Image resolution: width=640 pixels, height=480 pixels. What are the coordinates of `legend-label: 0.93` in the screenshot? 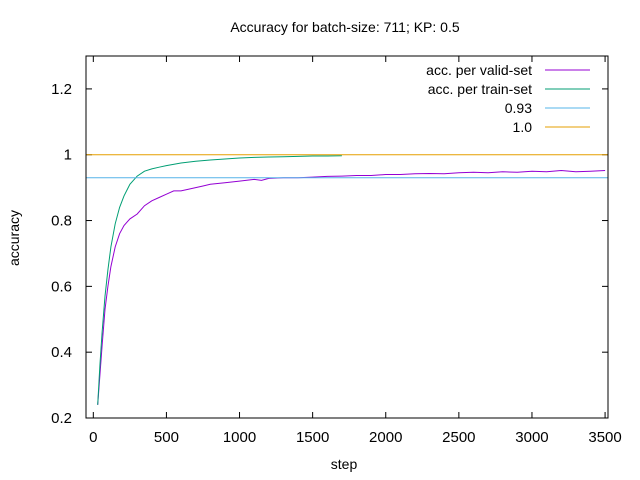 It's located at (518, 108).